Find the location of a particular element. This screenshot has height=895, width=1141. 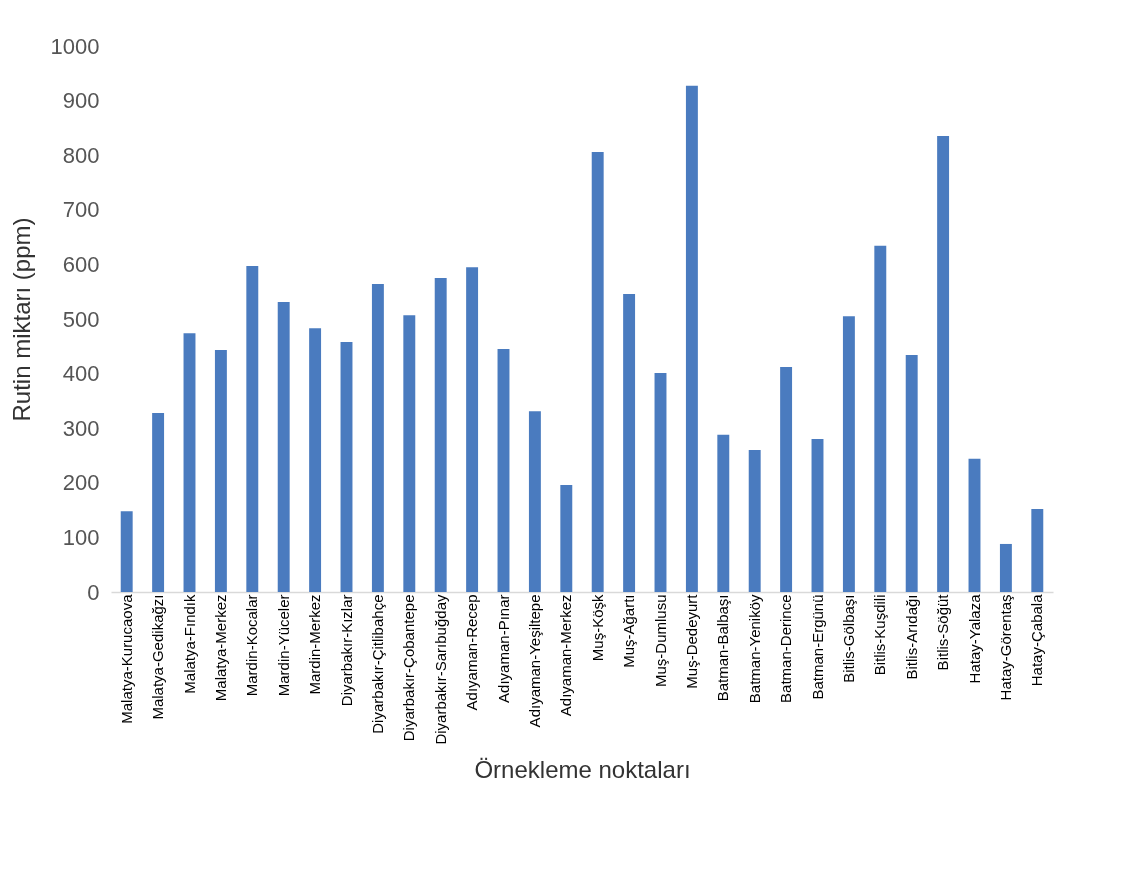

x-tick-label: Malatya-Gedikağzı is located at coordinates (158, 657).